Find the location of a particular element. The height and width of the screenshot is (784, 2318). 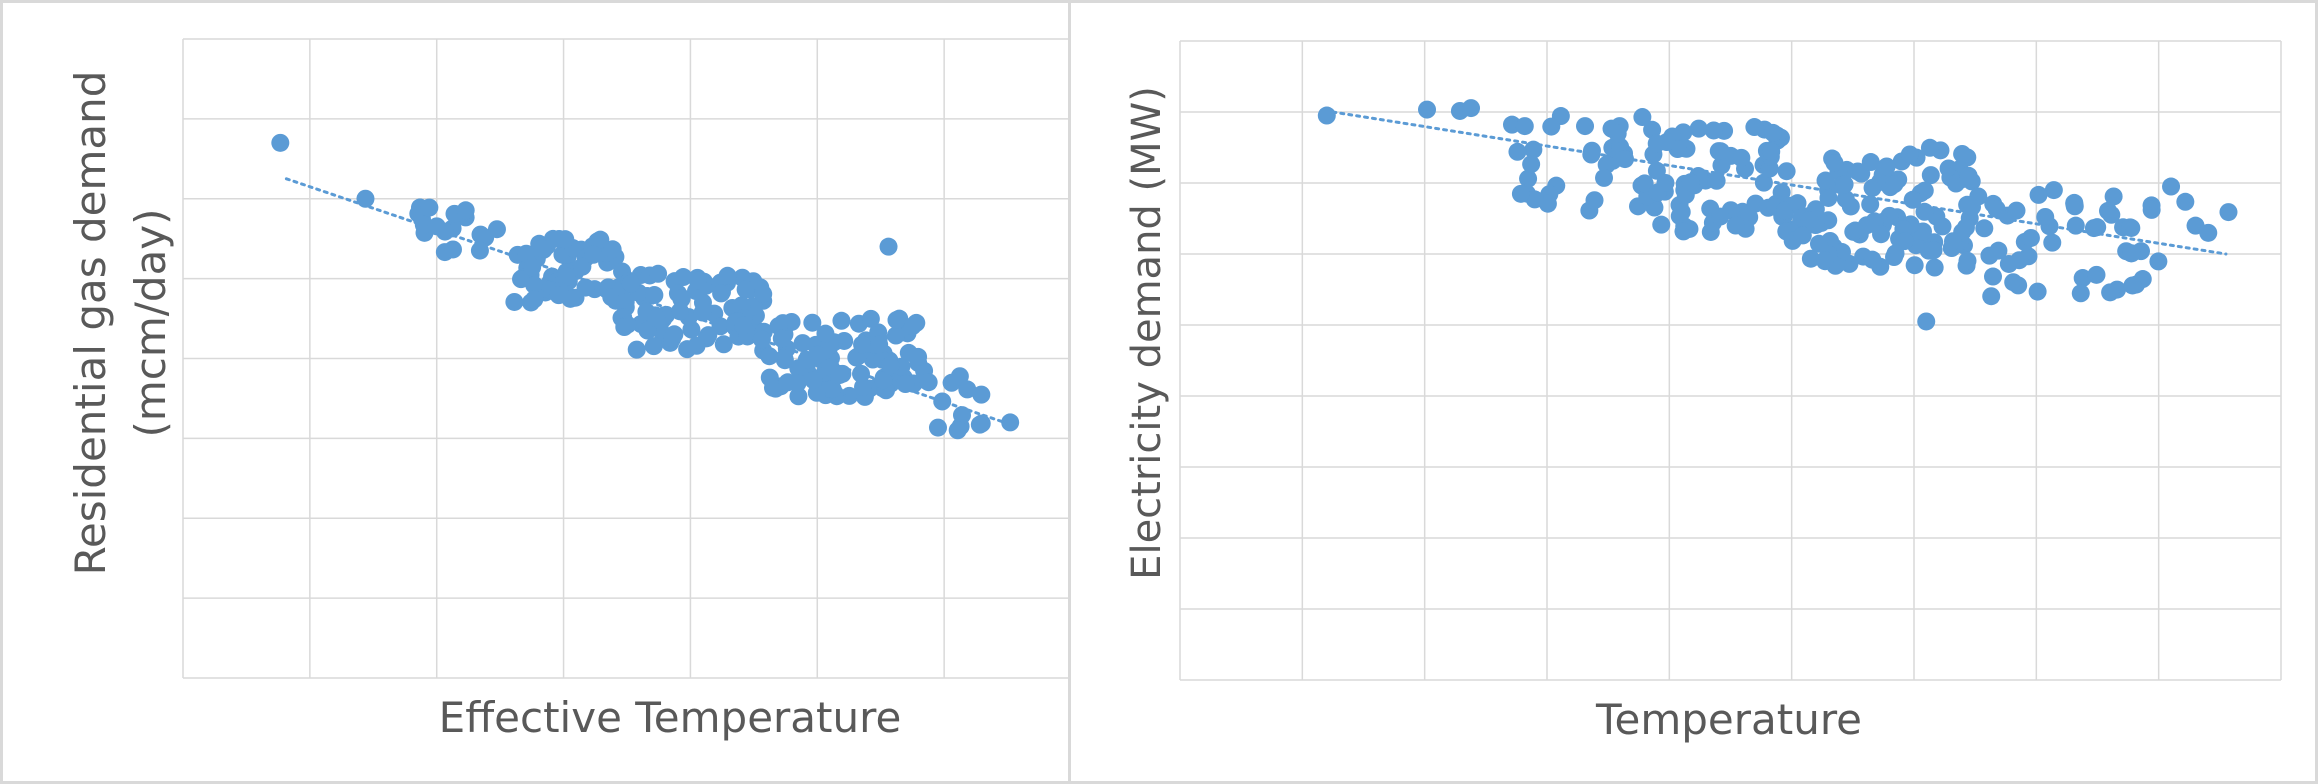

x-axis-title: Effective Temperature is located at coordinates (670, 717).